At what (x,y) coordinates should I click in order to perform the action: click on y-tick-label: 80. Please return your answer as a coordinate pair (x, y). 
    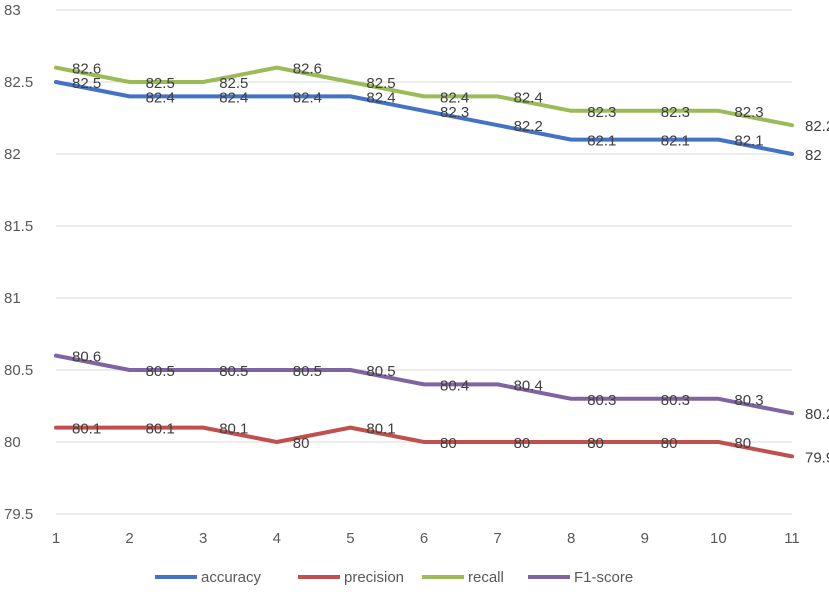
    Looking at the image, I should click on (12, 442).